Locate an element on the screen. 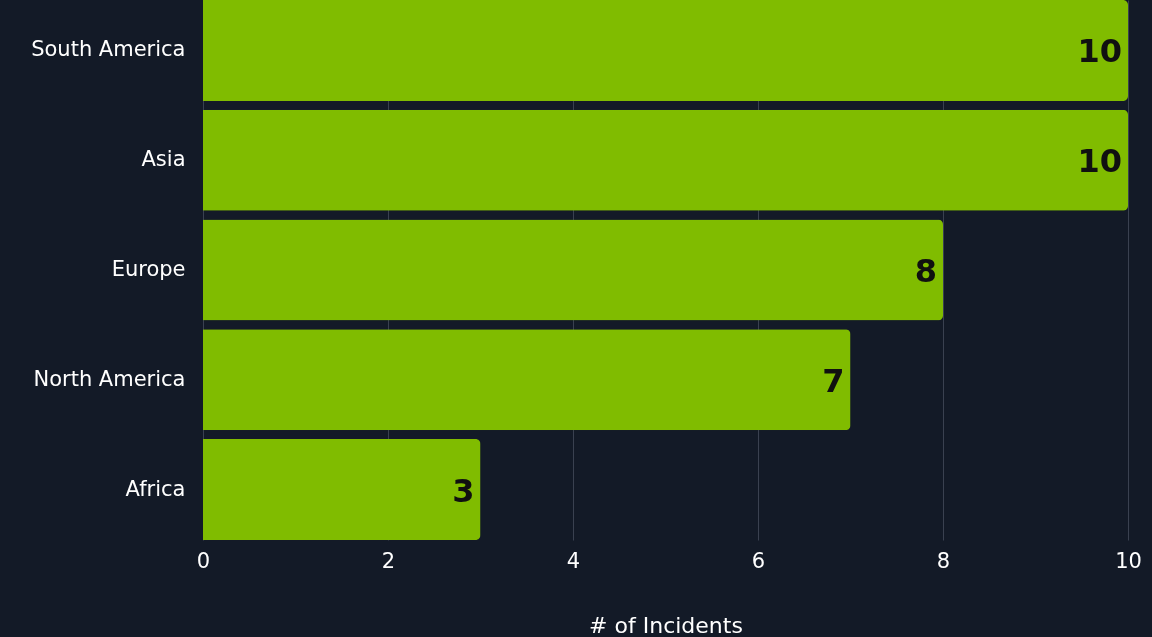  y-tick-label: Asia is located at coordinates (163, 159).